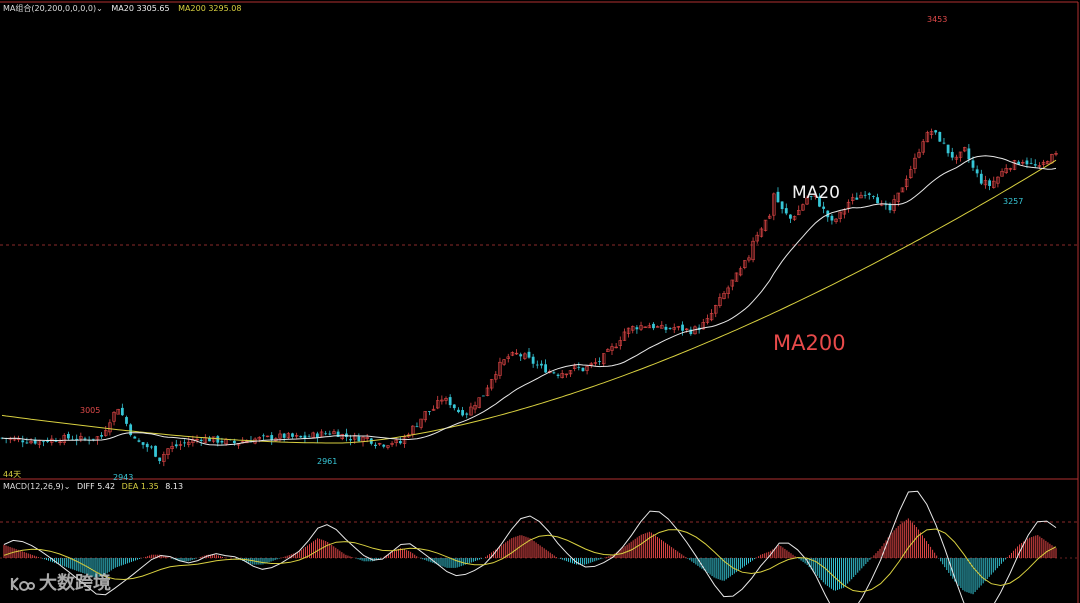 The image size is (1080, 603). What do you see at coordinates (937, 19) in the screenshot?
I see `high-label-right: 3453` at bounding box center [937, 19].